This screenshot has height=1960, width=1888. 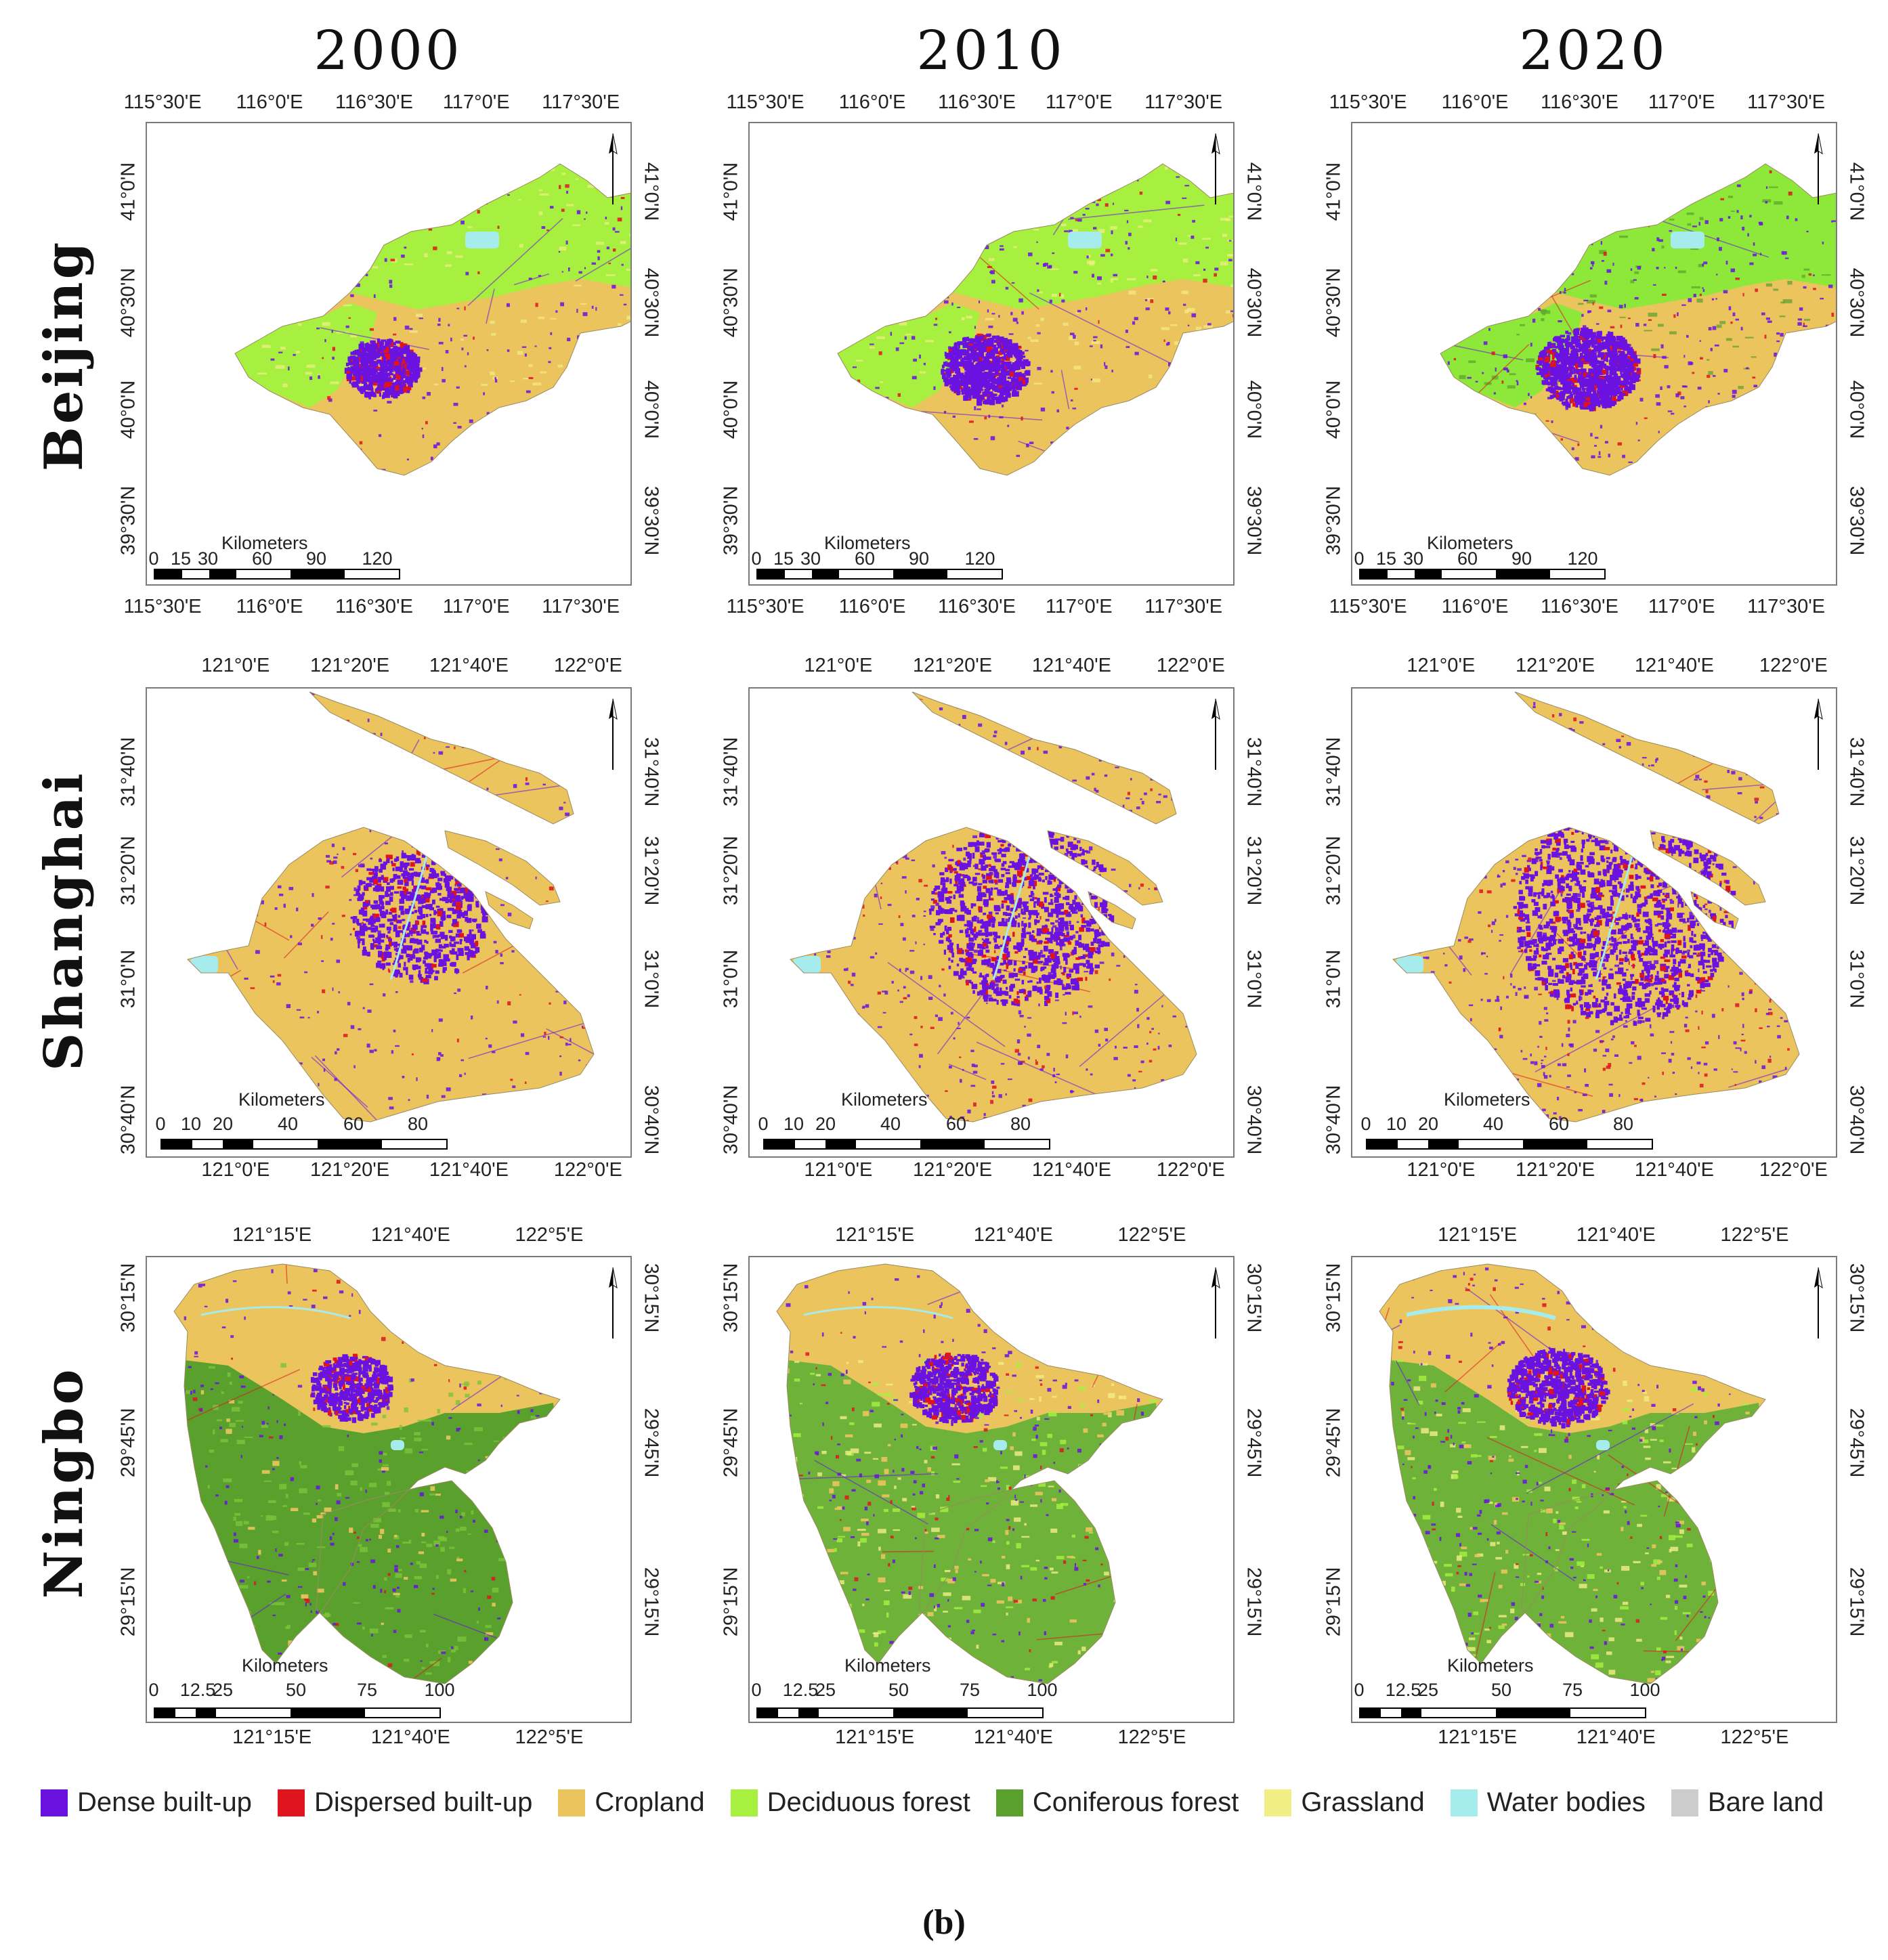 What do you see at coordinates (1413, 558) in the screenshot?
I see `scale-bar-tick: 30` at bounding box center [1413, 558].